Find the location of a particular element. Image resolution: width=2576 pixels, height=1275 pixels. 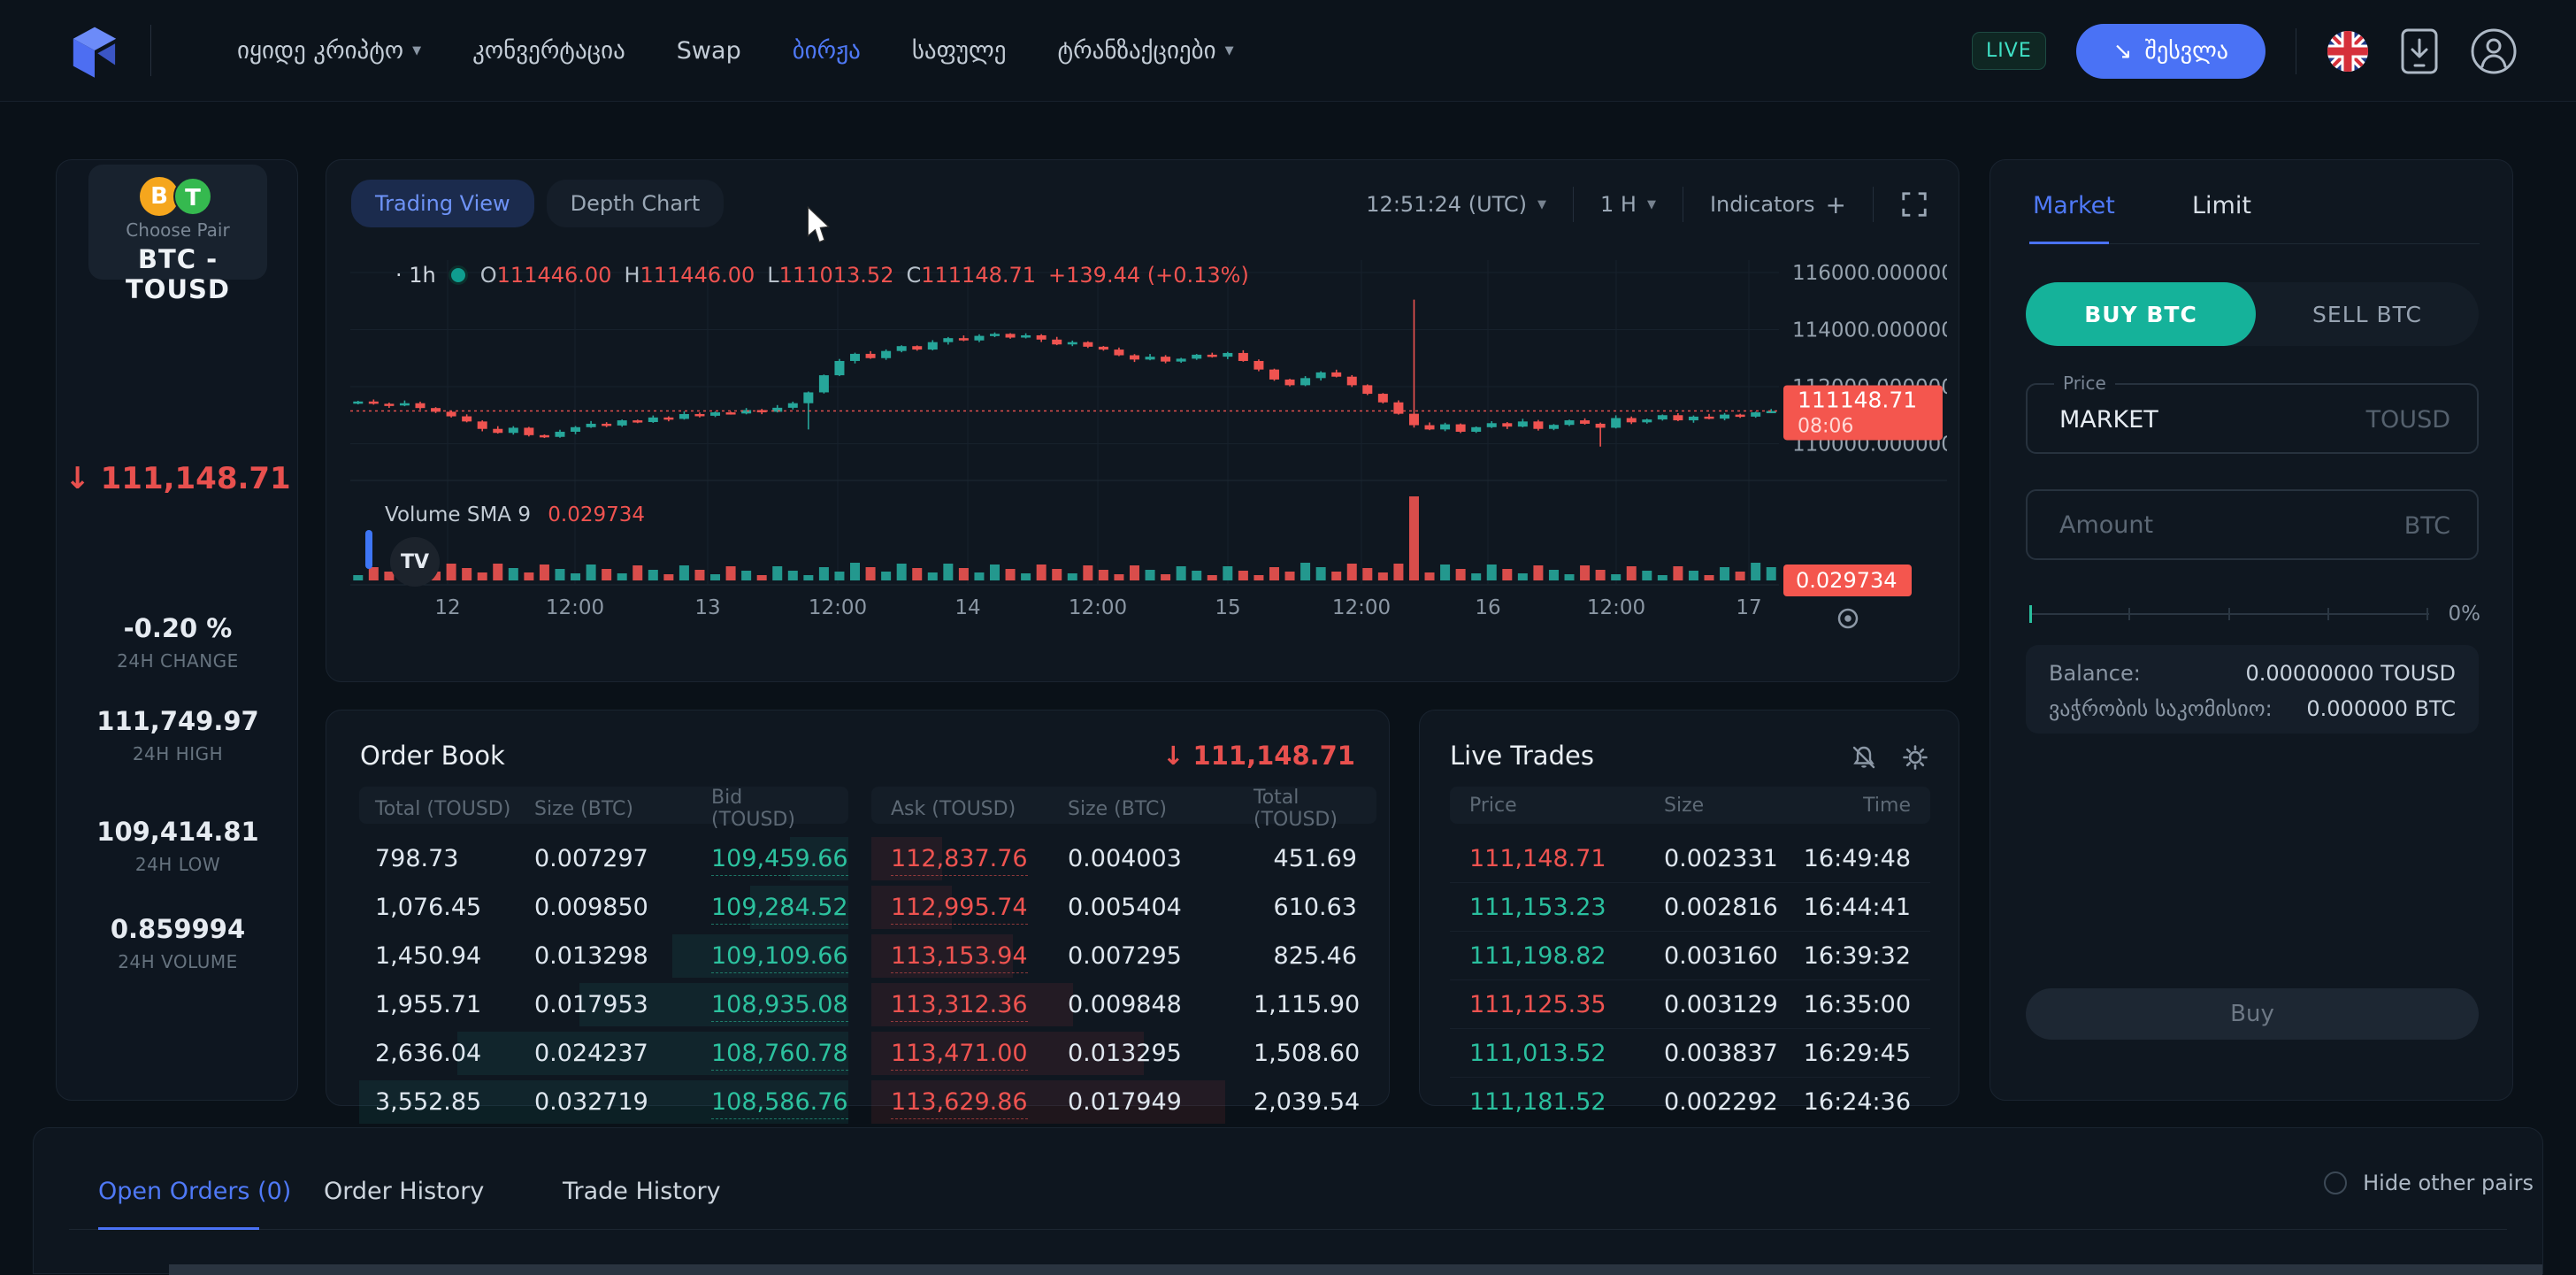

order-book-ask-row: 113,153.94 0.007295 825.46 is located at coordinates (1123, 956).